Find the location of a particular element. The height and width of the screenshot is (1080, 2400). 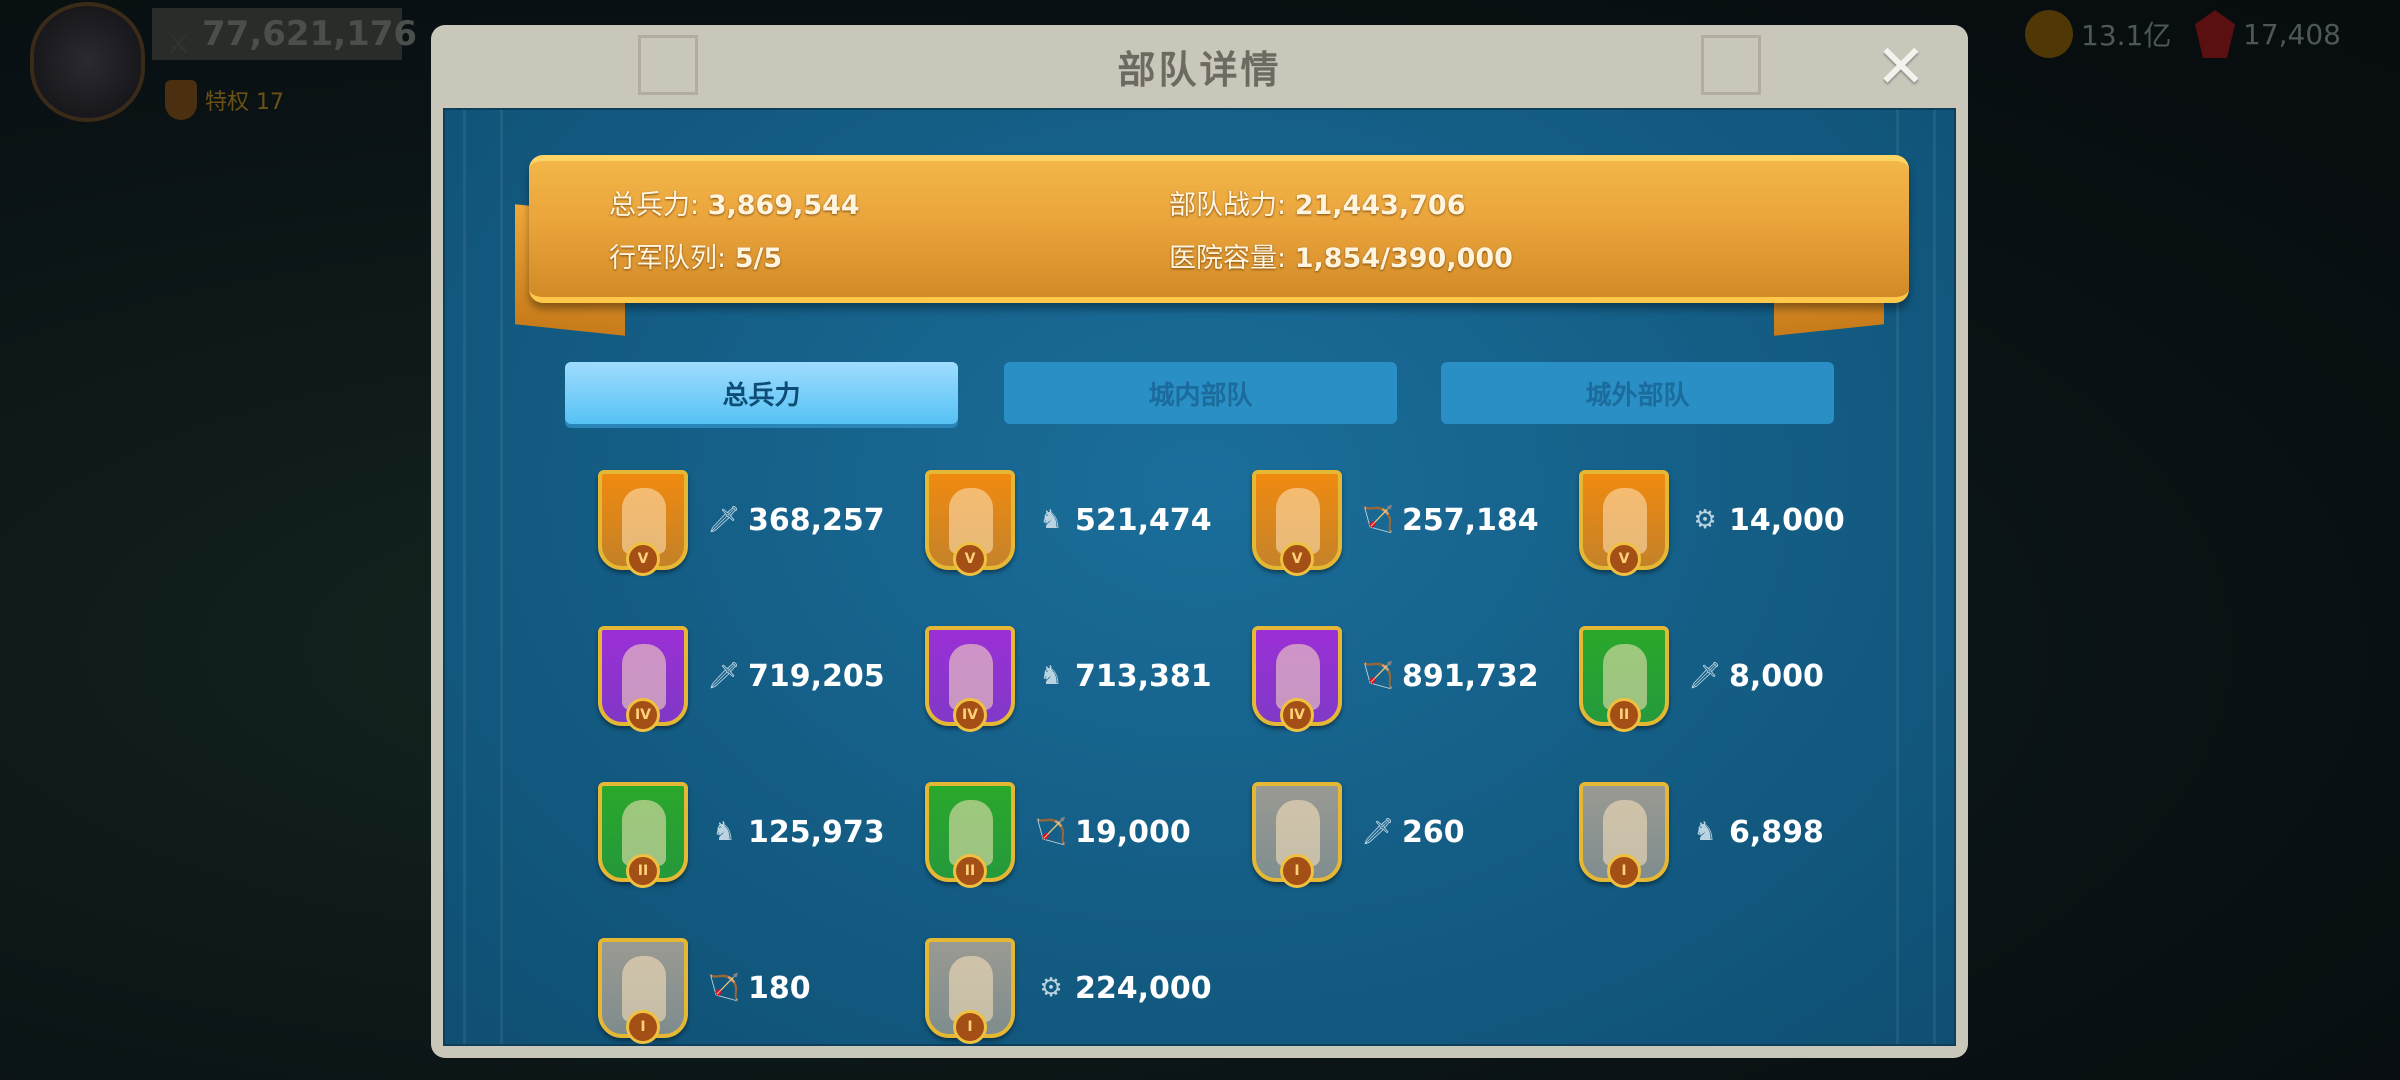

troop-count: 368,257 is located at coordinates (816, 520).